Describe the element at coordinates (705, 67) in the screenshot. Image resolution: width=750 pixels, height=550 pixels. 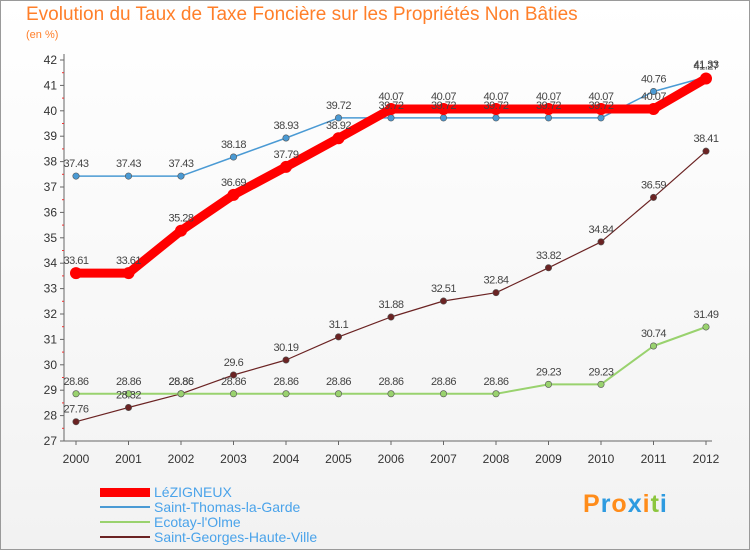
I see `data-label: 41.27` at that location.